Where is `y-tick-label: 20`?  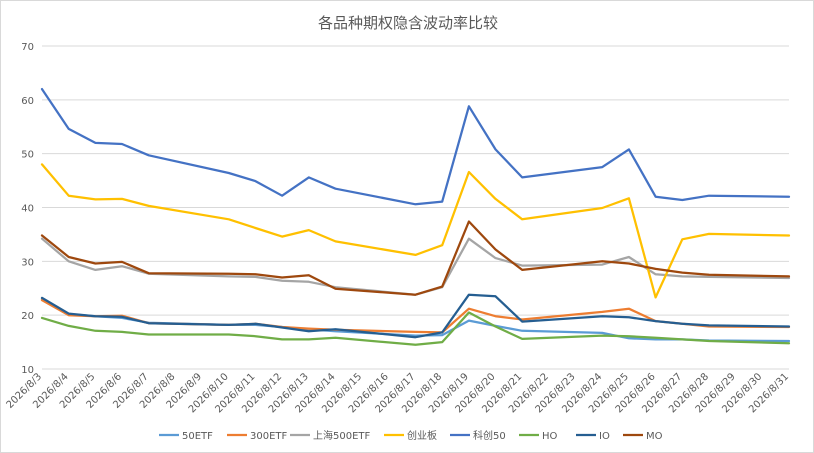
y-tick-label: 20 is located at coordinates (27, 316).